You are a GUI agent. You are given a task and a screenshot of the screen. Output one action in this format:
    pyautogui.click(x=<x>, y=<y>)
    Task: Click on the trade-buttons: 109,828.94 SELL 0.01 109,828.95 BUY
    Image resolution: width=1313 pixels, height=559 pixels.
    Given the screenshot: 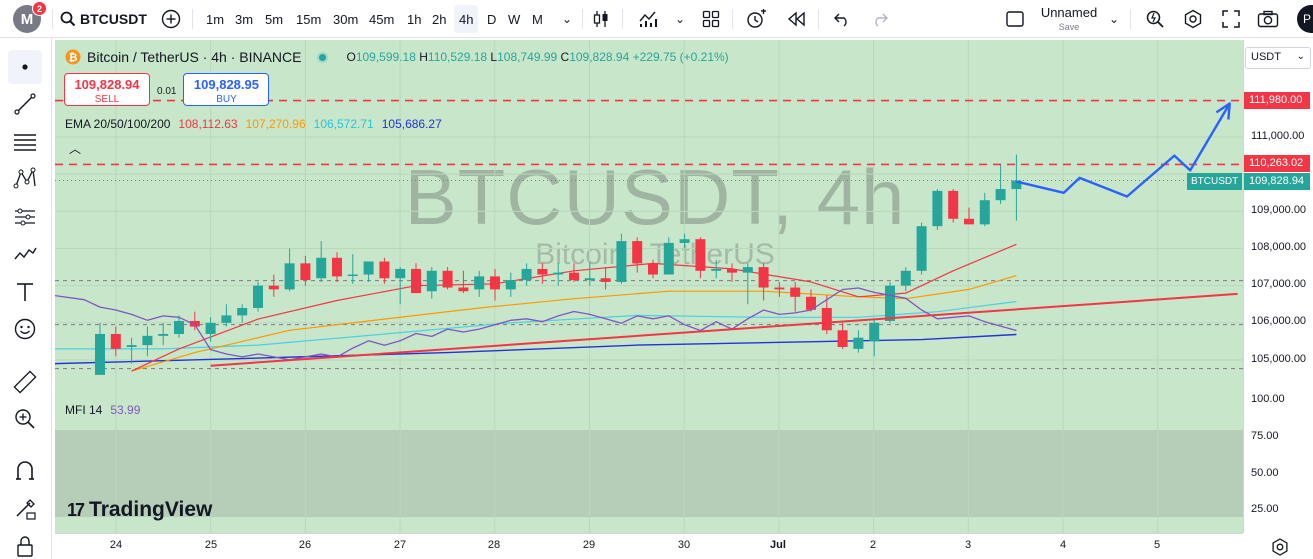 What is the action you would take?
    pyautogui.click(x=167, y=89)
    